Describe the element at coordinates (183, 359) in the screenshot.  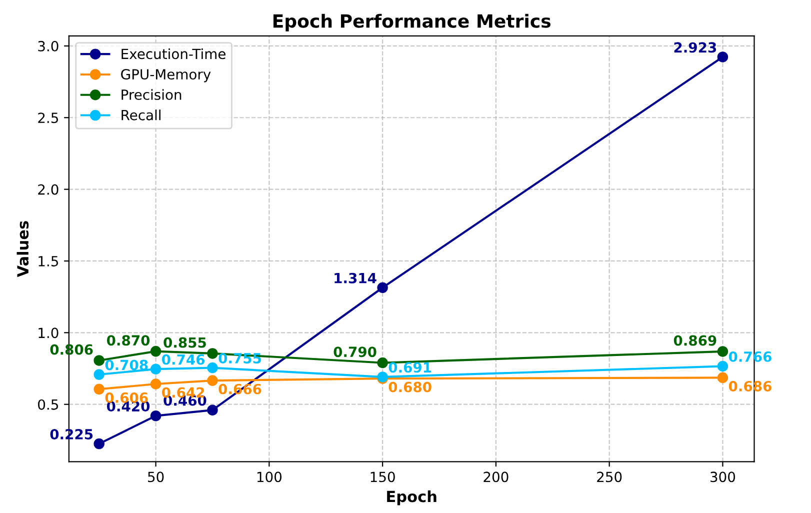
I see `data-label: 0.746` at that location.